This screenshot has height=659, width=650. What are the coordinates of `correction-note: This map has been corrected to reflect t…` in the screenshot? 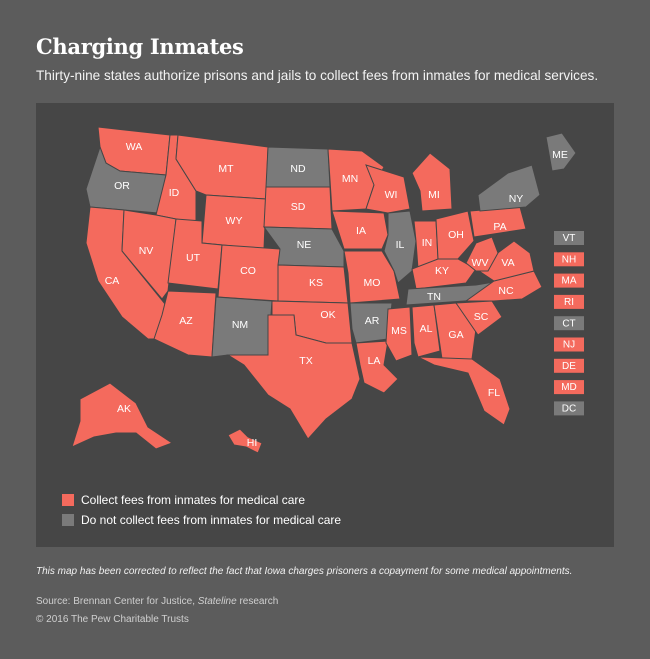 It's located at (304, 571).